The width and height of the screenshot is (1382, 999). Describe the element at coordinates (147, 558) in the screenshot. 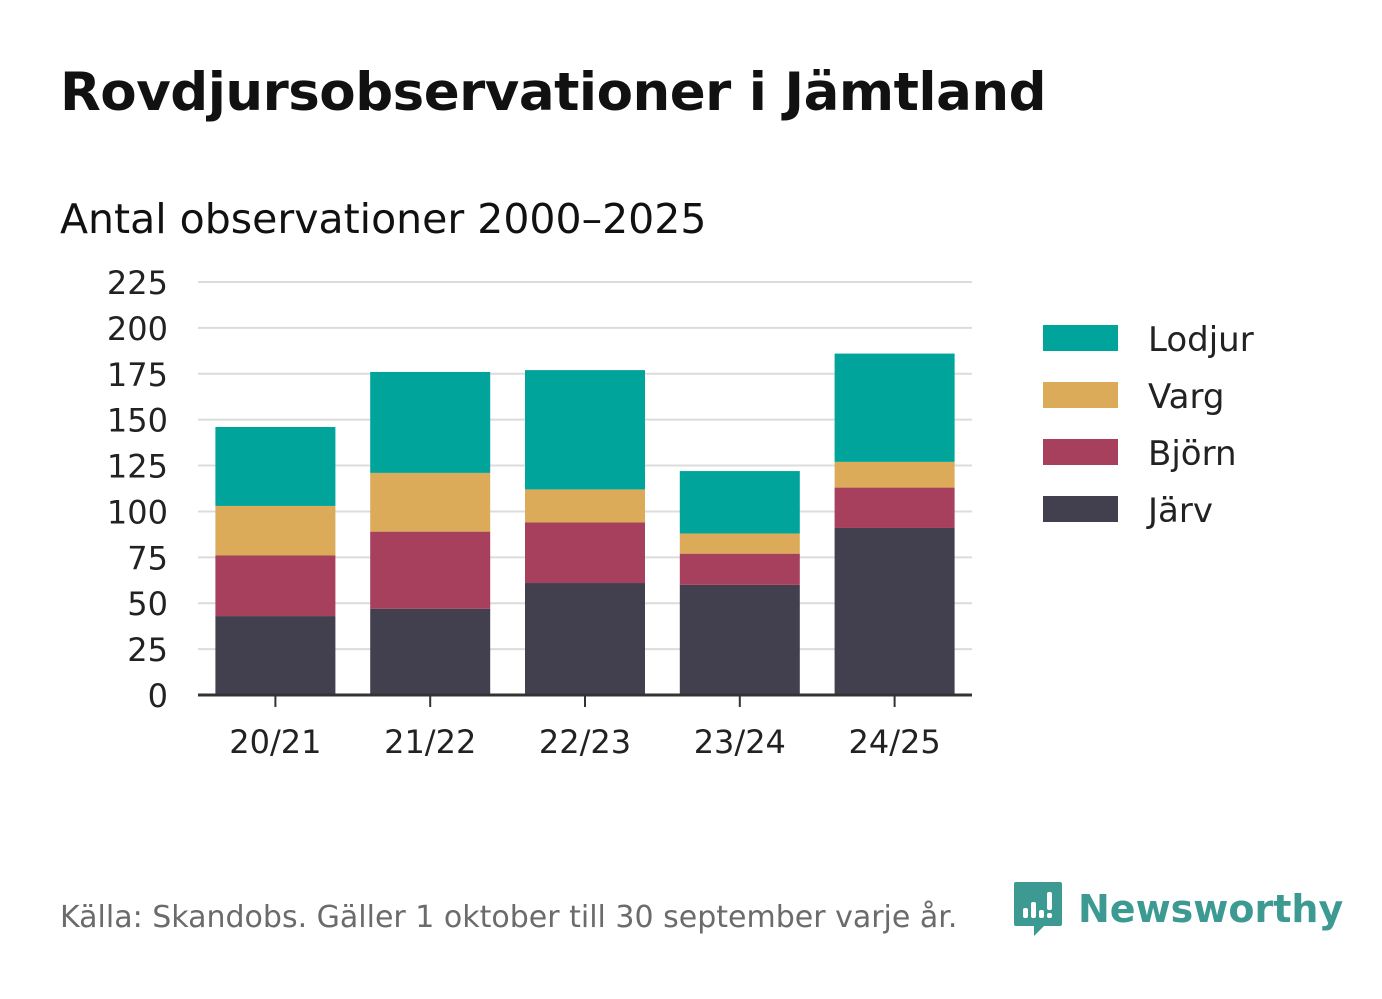

I see `y-tick-label: 75` at that location.